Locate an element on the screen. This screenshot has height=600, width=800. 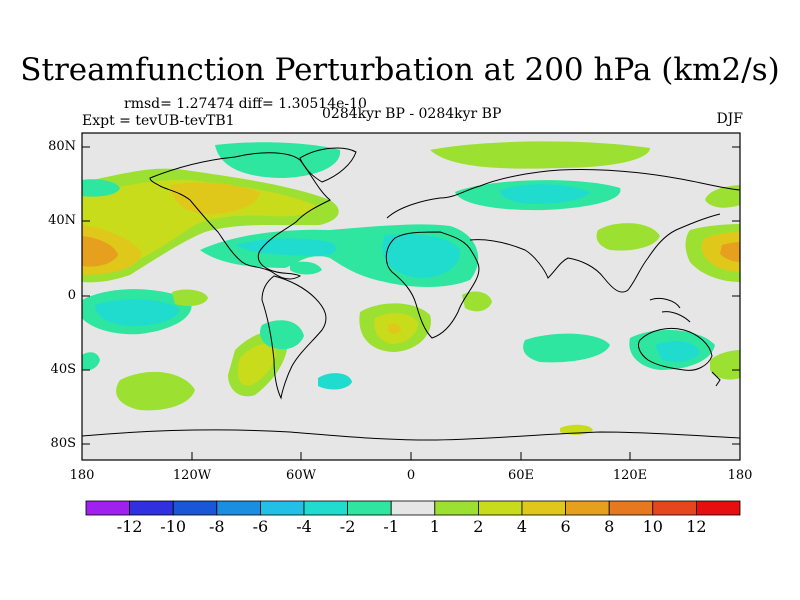
new-zealand-coast is located at coordinates (716, 379).